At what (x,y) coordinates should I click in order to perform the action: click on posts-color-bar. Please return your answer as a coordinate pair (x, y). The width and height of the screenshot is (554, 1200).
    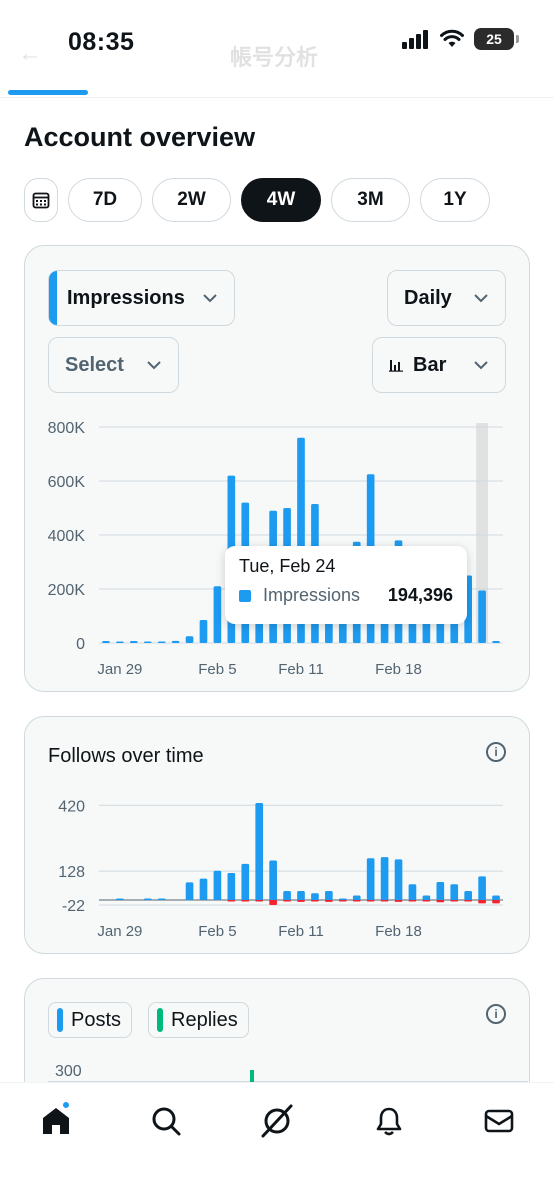
    Looking at the image, I should click on (60, 1020).